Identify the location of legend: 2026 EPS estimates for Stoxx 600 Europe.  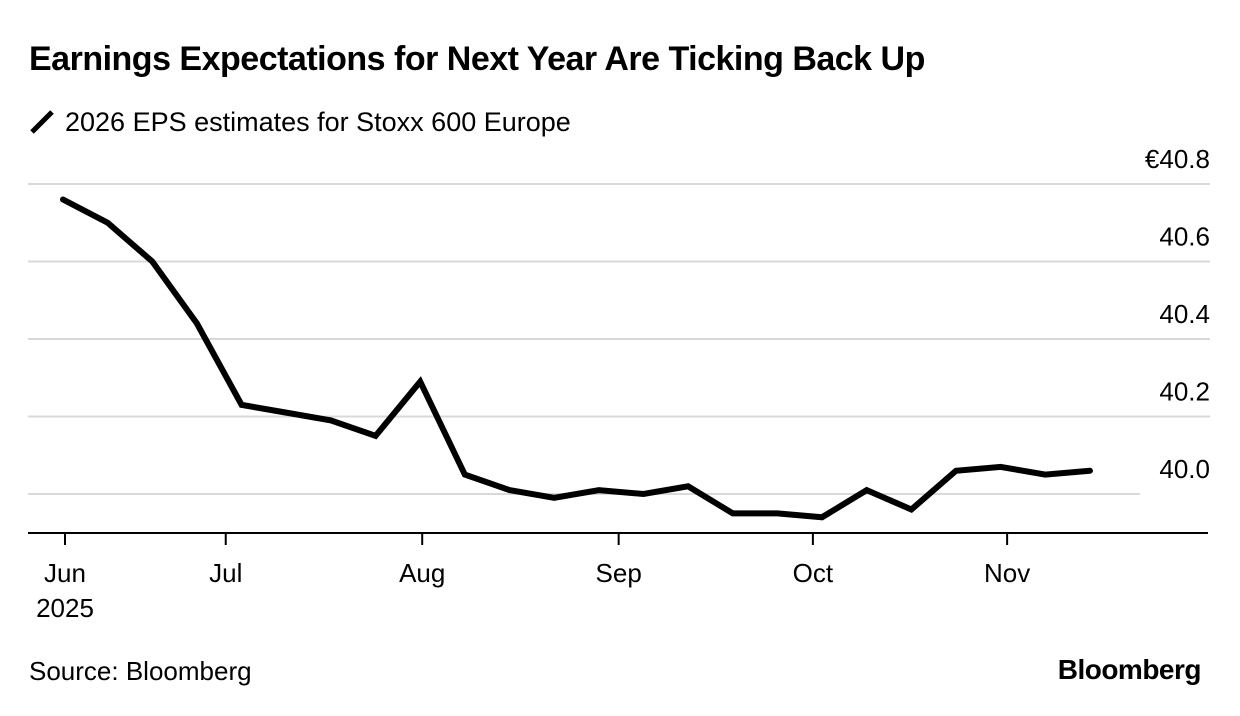
(300, 122).